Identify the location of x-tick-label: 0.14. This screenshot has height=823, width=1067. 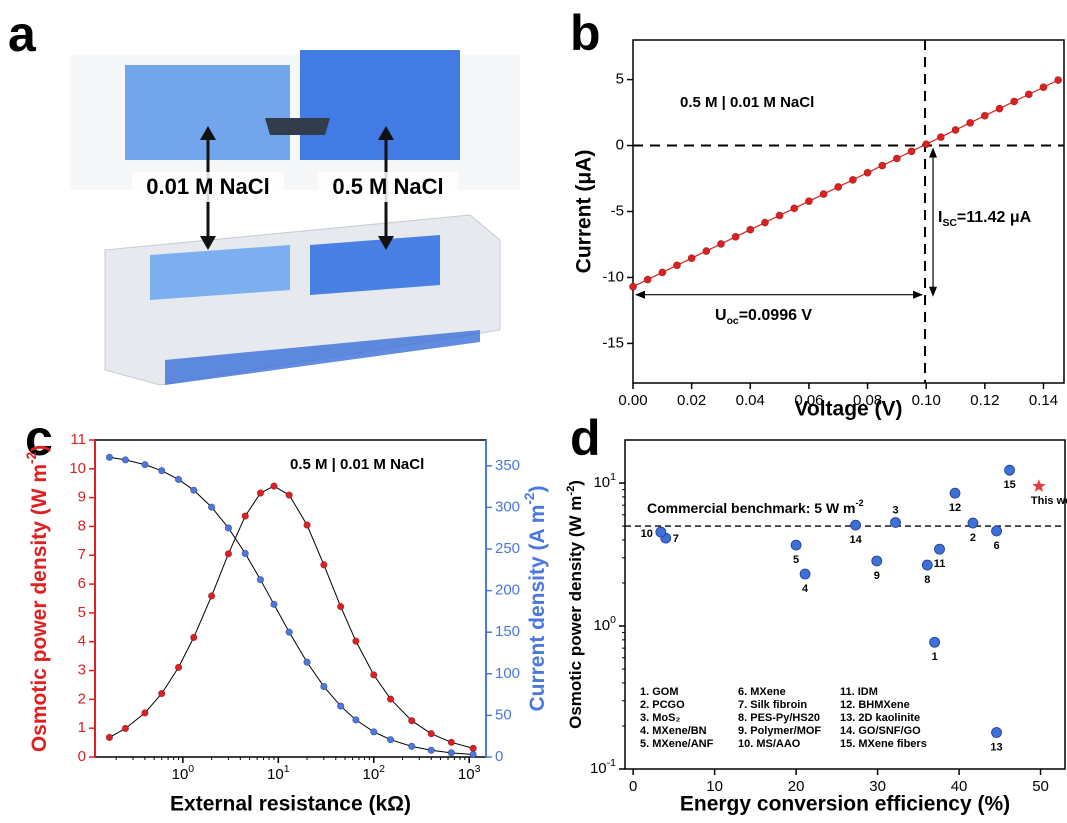
(1043, 400).